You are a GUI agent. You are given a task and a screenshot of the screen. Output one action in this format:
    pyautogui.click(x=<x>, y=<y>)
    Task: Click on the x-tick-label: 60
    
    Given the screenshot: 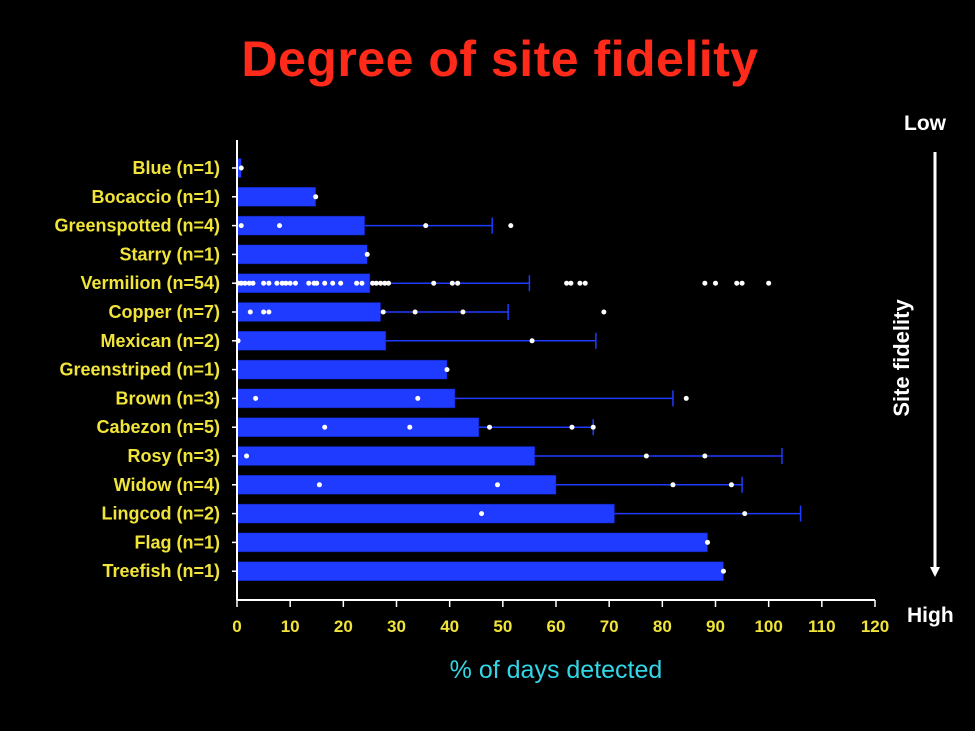 What is the action you would take?
    pyautogui.click(x=556, y=626)
    